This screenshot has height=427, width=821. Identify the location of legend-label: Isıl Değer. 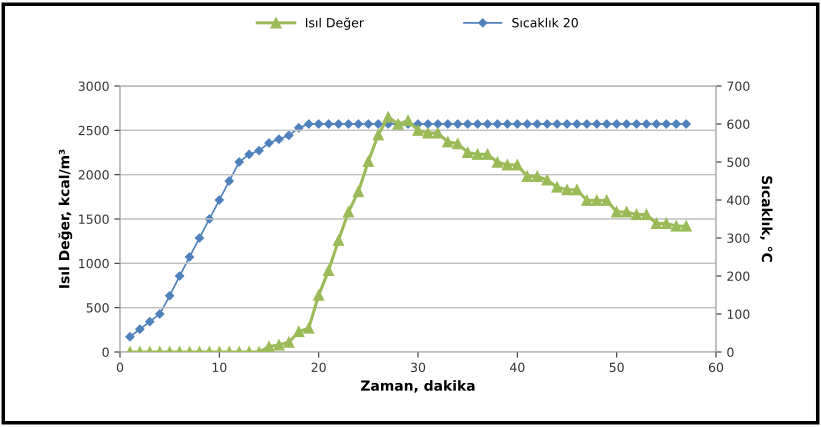
(335, 23).